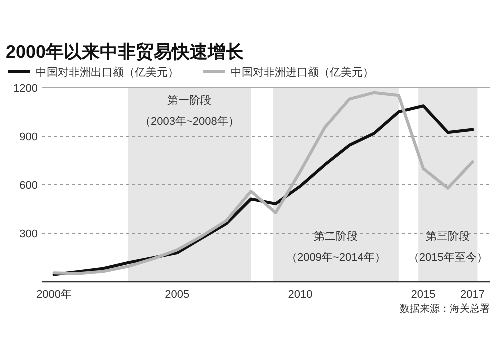  What do you see at coordinates (107, 72) in the screenshot?
I see `legend-label: 中国对非洲出口额（亿美元）` at bounding box center [107, 72].